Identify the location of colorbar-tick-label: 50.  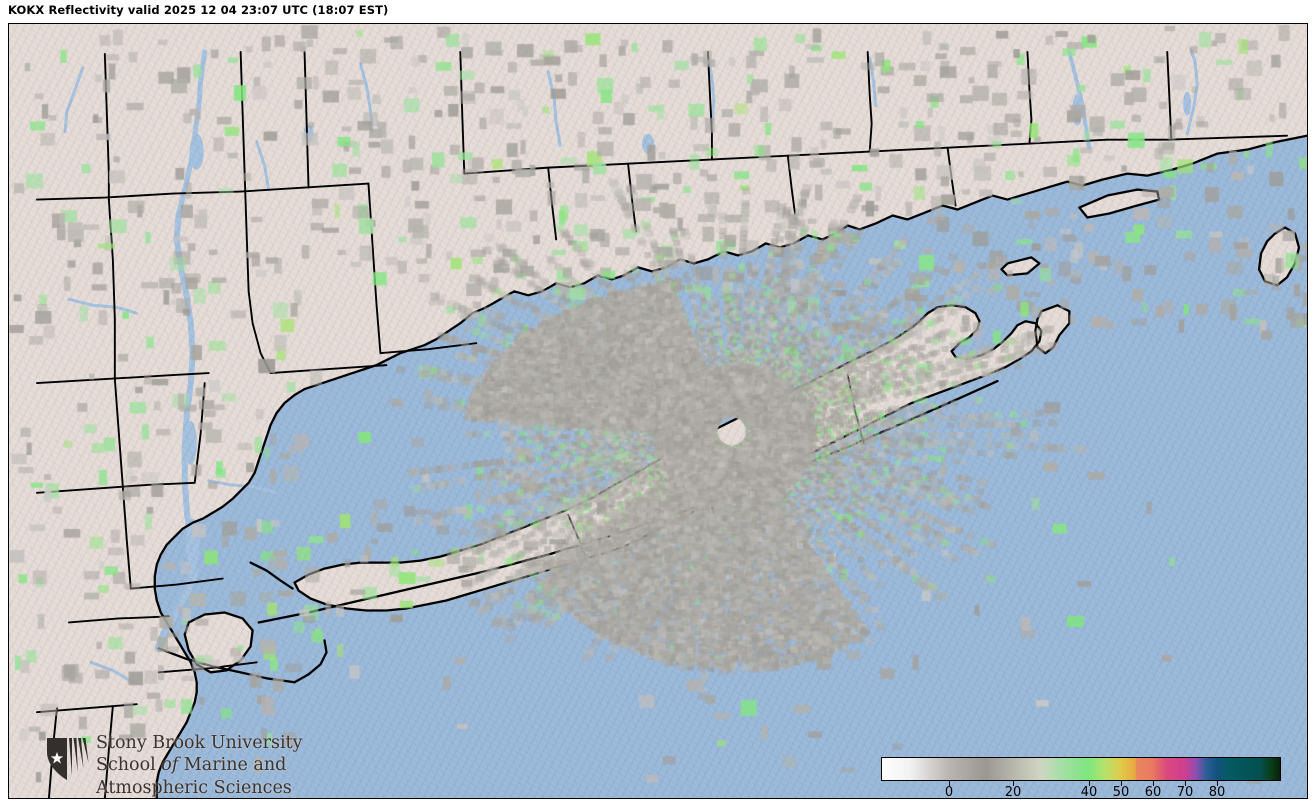
(1121, 792).